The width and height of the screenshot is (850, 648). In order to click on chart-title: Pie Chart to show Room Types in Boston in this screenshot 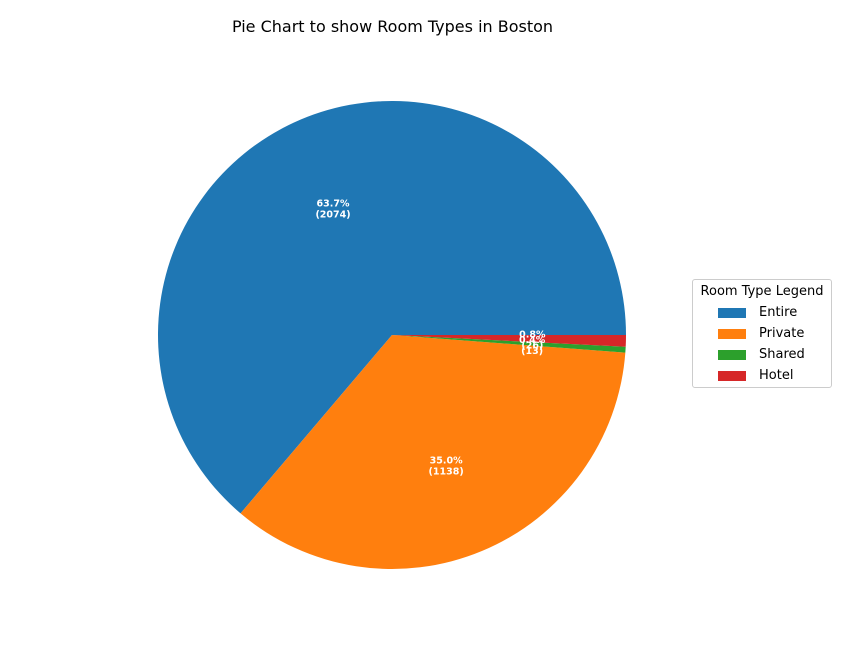, I will do `click(392, 26)`.